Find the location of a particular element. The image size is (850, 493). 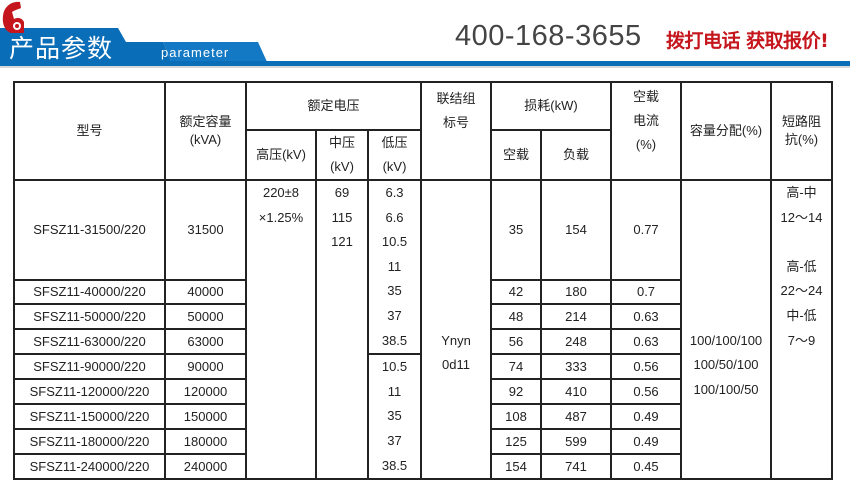

cell-no-load-loss: 125 is located at coordinates (516, 442).